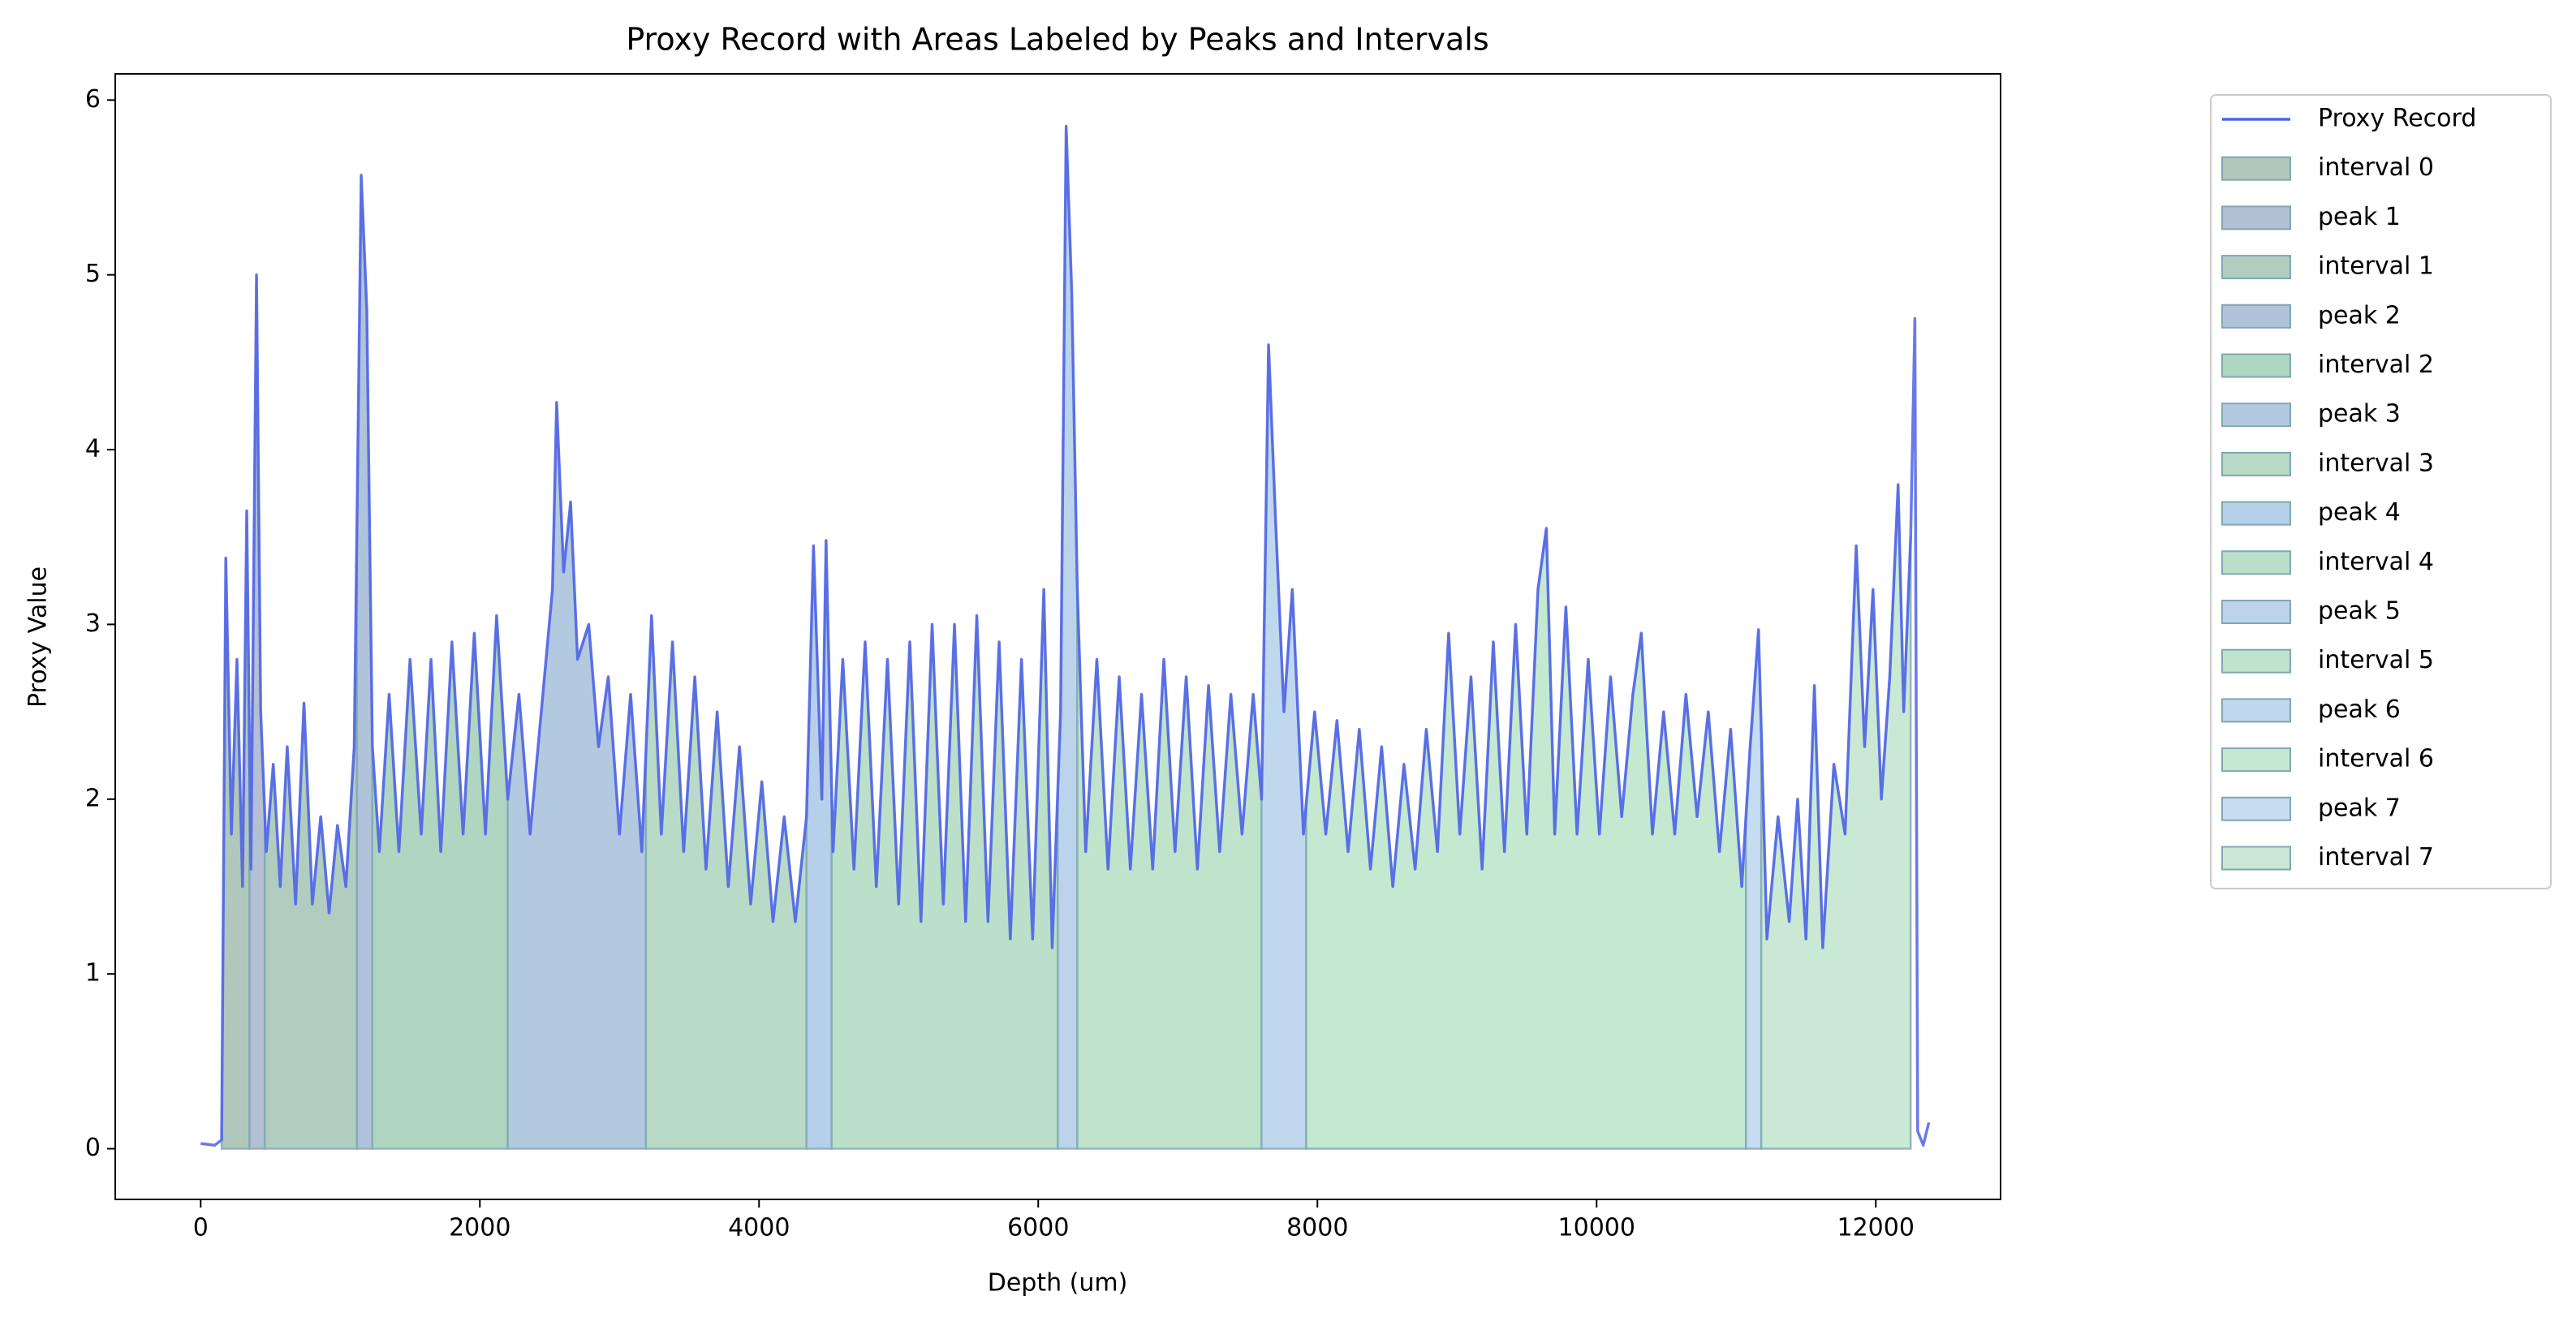  What do you see at coordinates (2376, 266) in the screenshot?
I see `legend-label: interval 1` at bounding box center [2376, 266].